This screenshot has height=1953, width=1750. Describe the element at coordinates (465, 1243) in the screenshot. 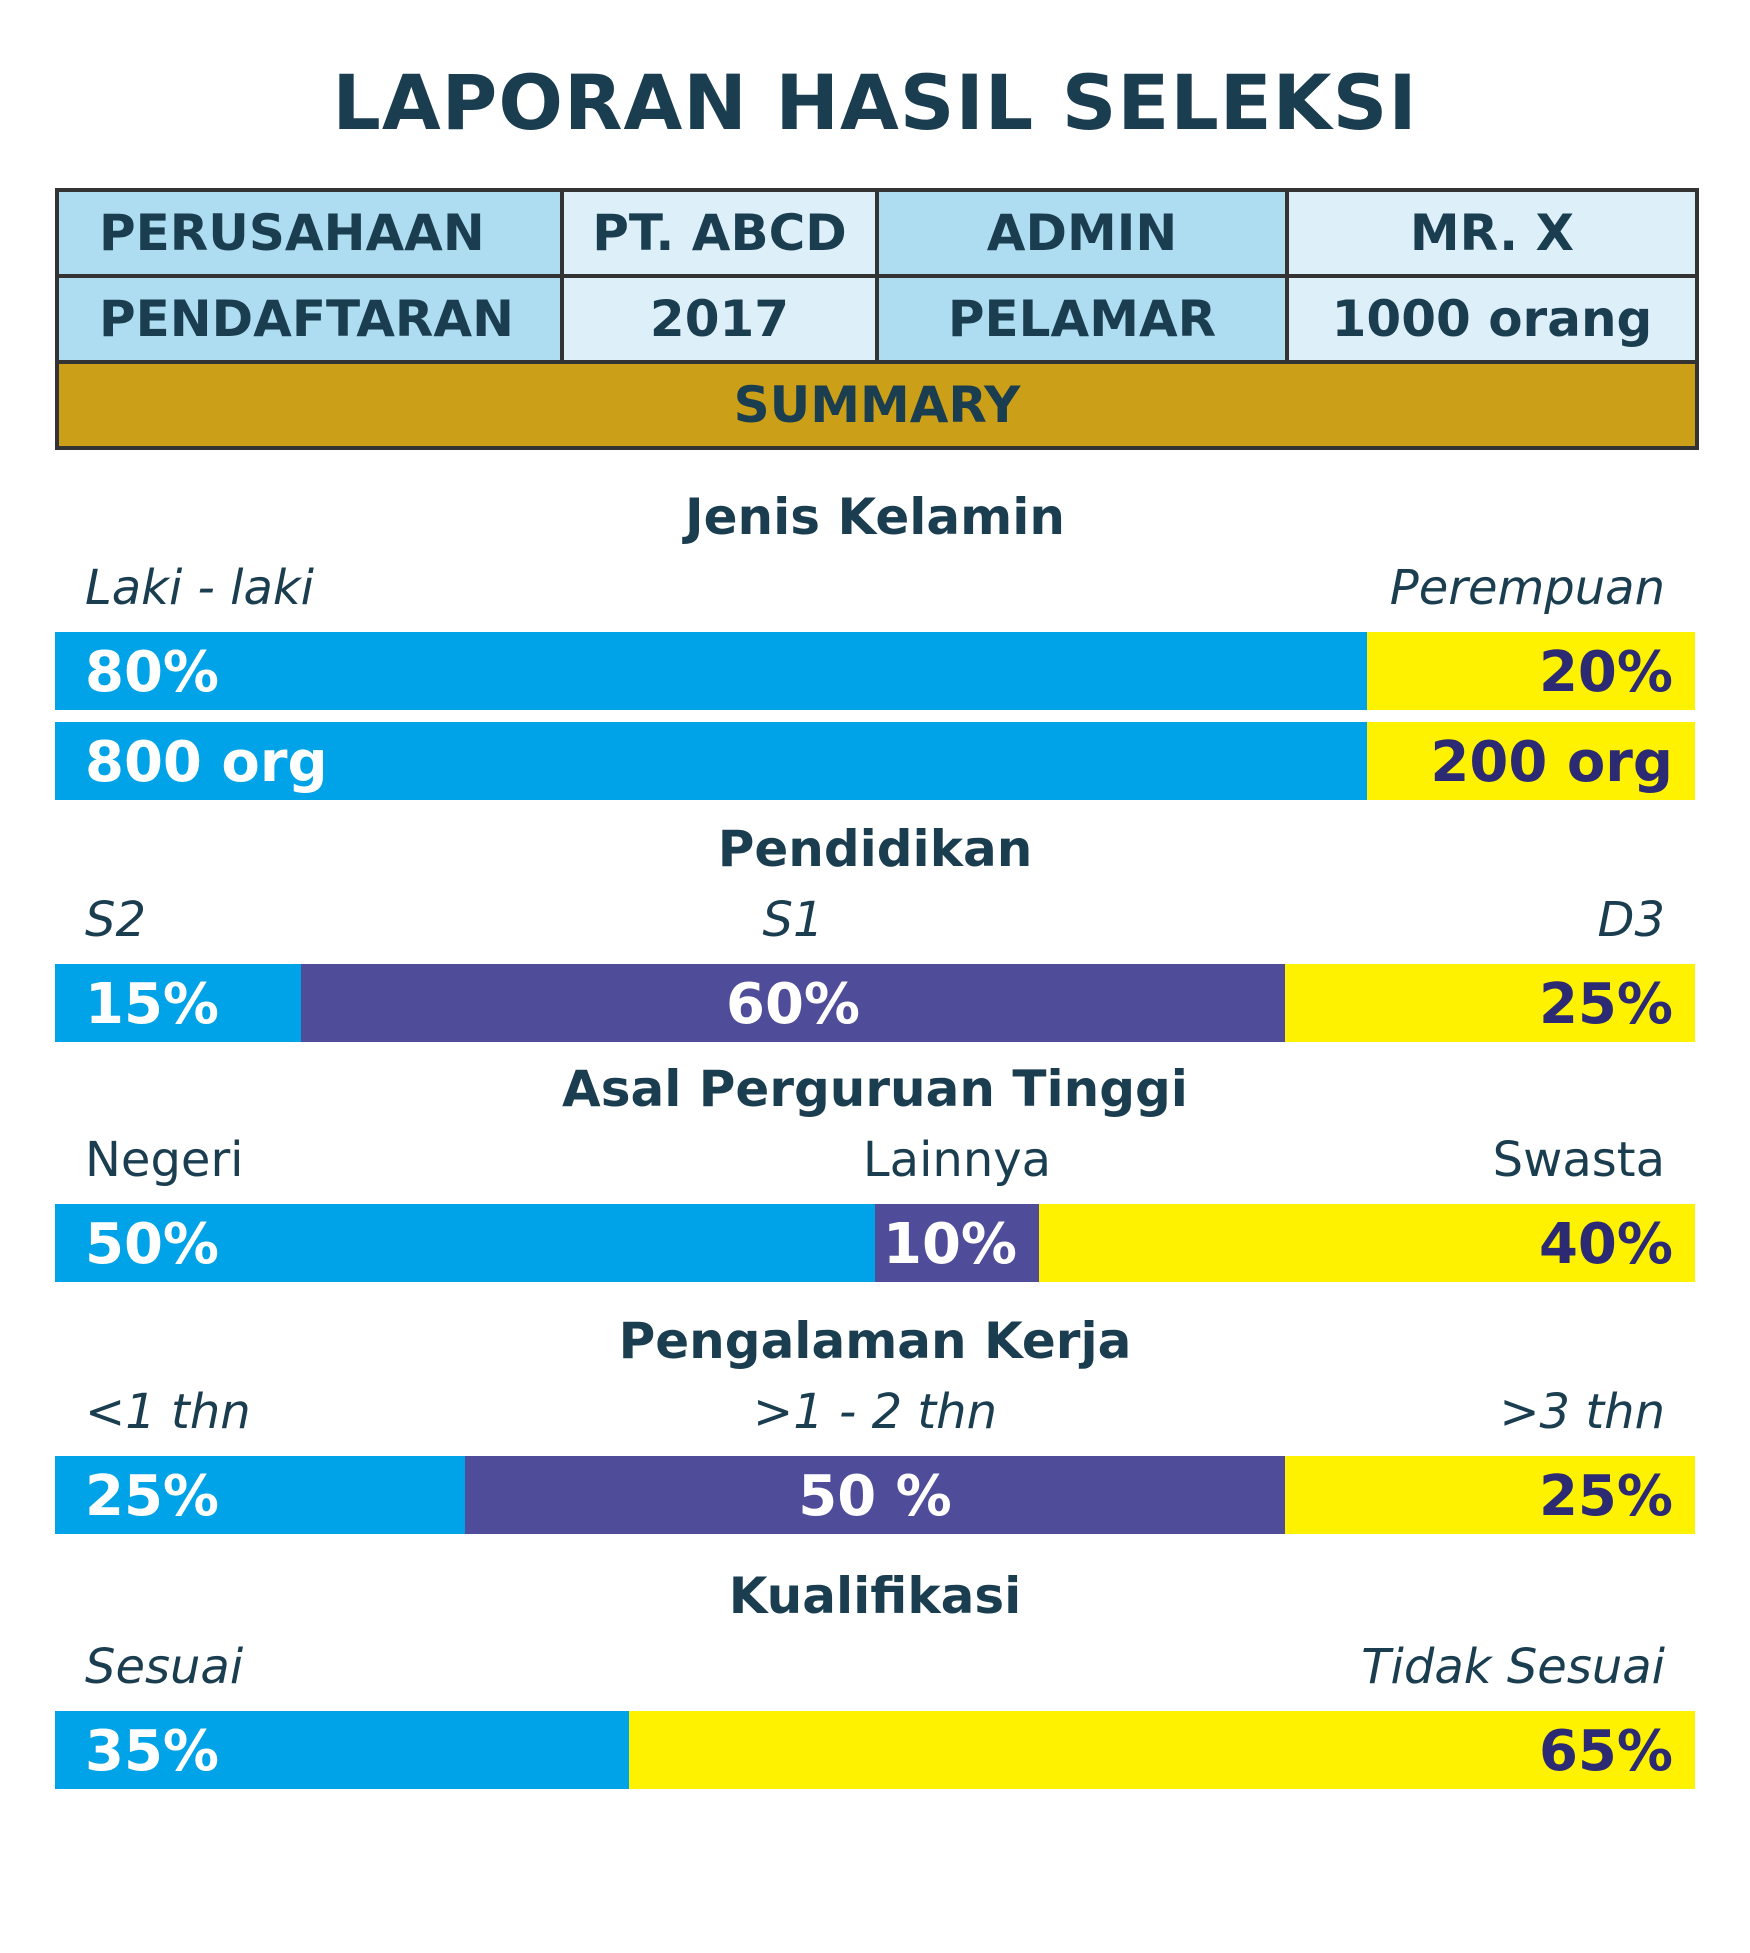

I see `bar-segment-negeri` at that location.